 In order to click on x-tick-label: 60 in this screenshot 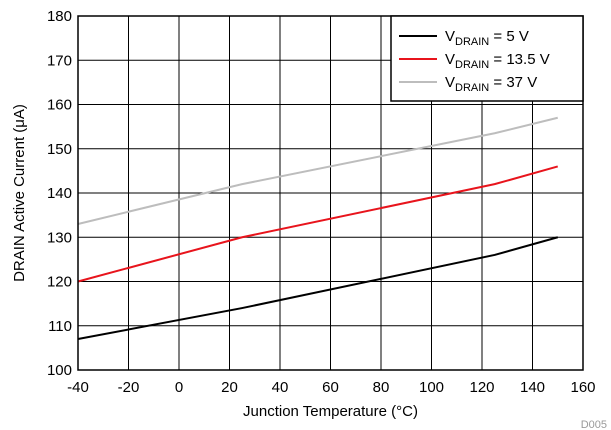, I will do `click(330, 387)`.